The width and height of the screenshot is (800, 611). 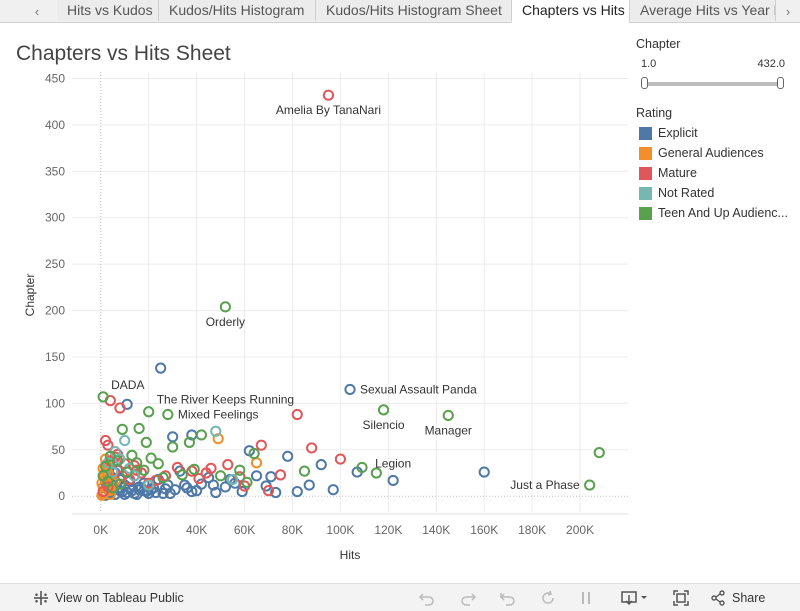 What do you see at coordinates (771, 64) in the screenshot?
I see `range-max-label: 432.0` at bounding box center [771, 64].